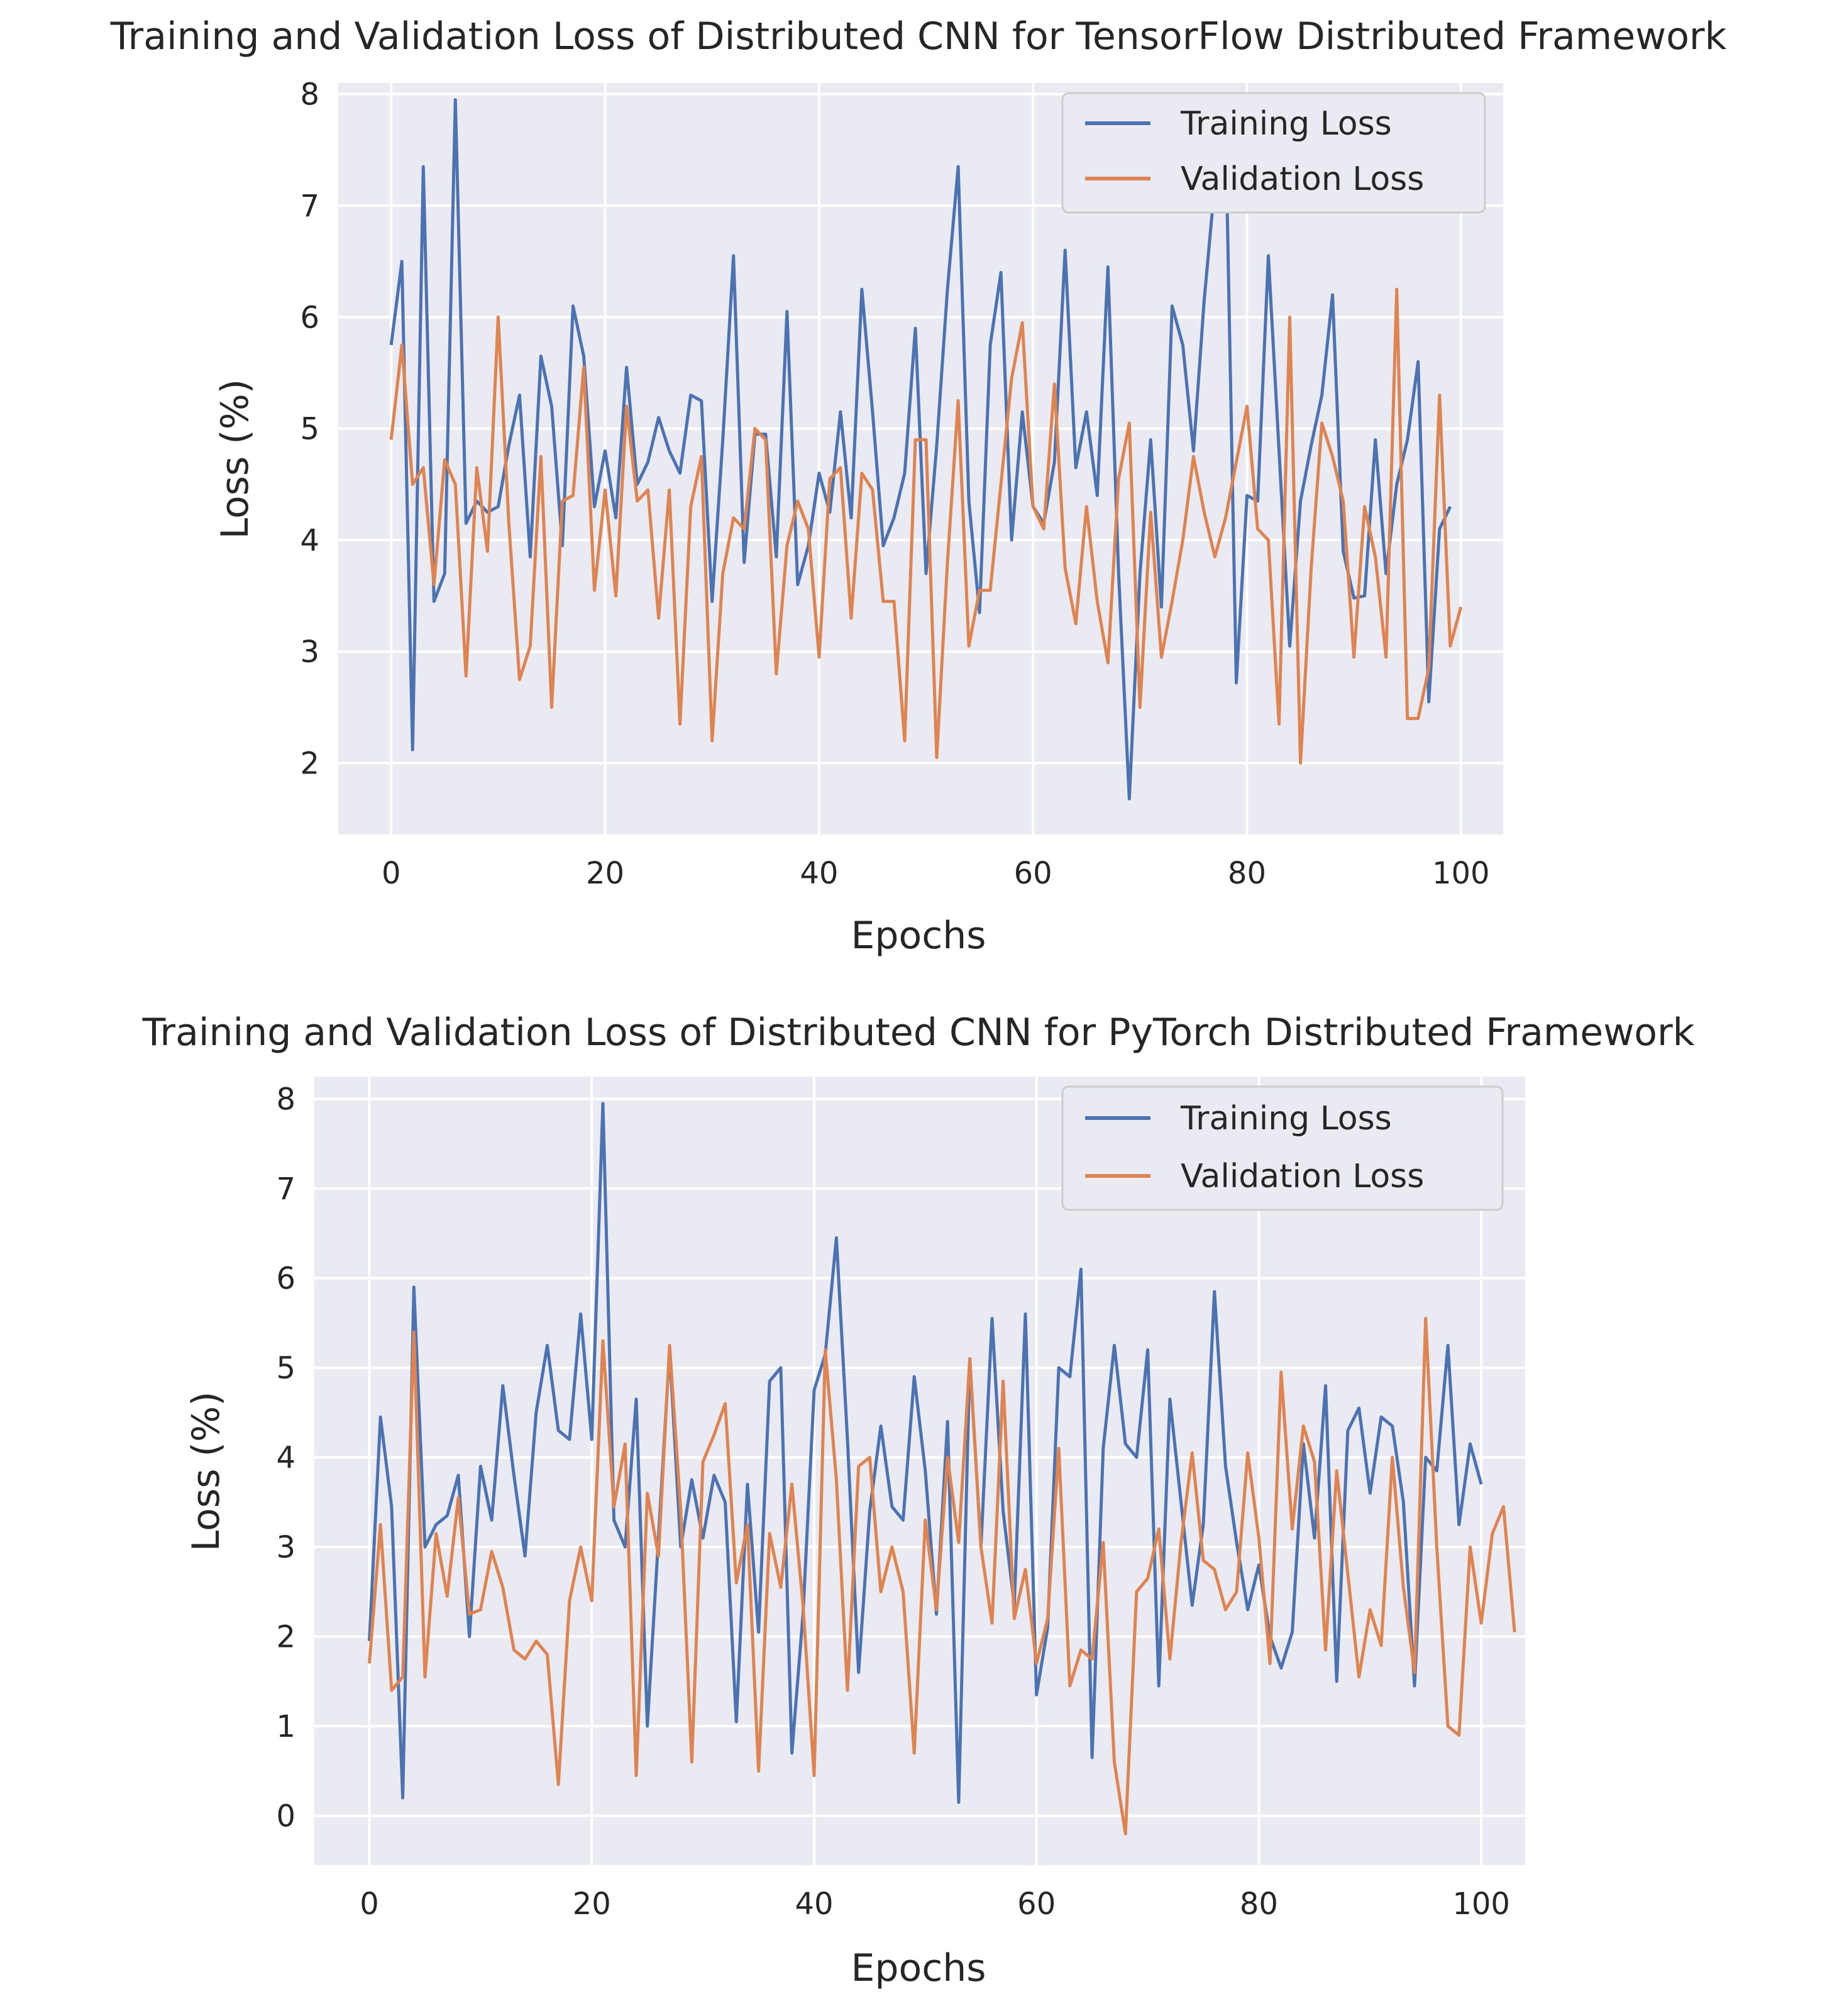 The width and height of the screenshot is (1837, 2016). What do you see at coordinates (285, 1816) in the screenshot?
I see `y-tick-label: 0` at bounding box center [285, 1816].